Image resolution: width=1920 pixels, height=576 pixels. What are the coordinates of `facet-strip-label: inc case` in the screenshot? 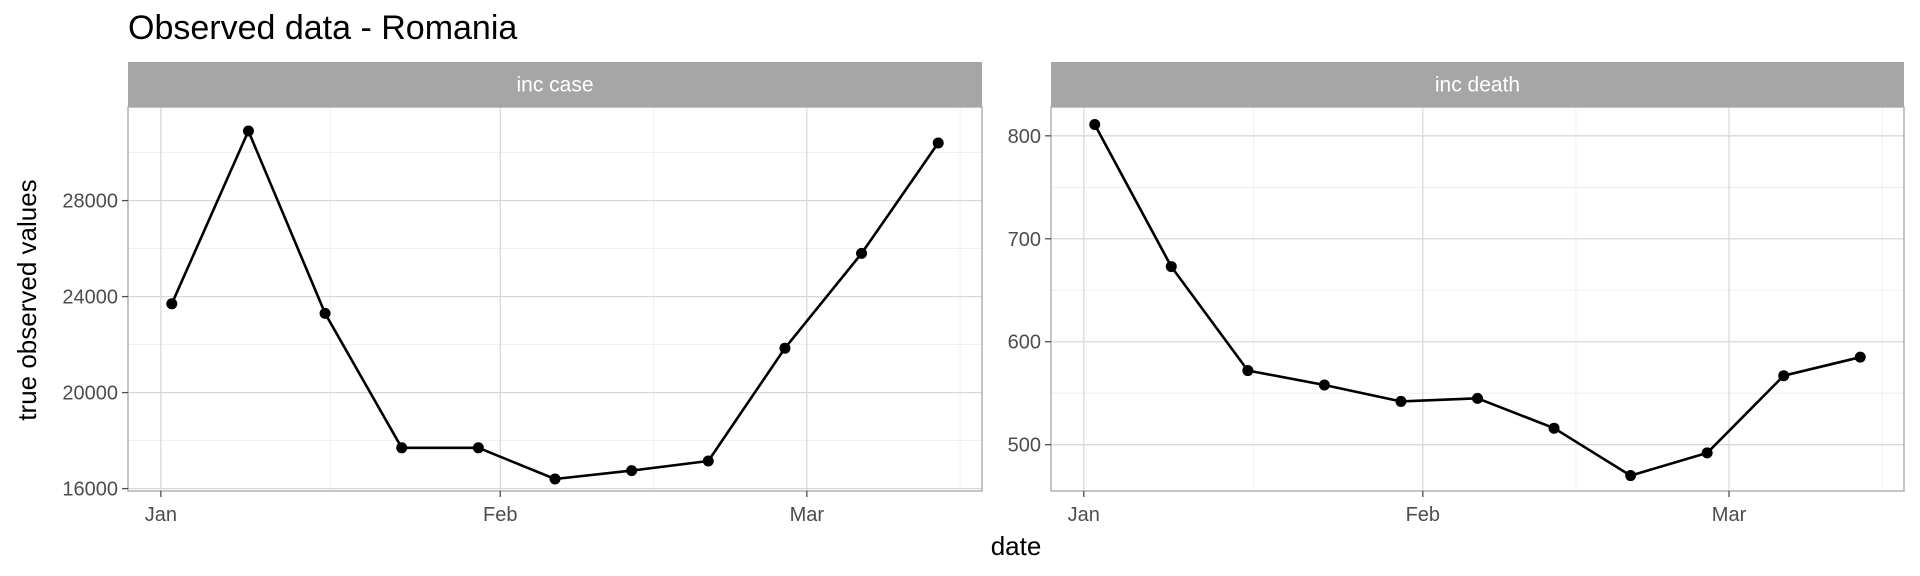 It's located at (554, 85).